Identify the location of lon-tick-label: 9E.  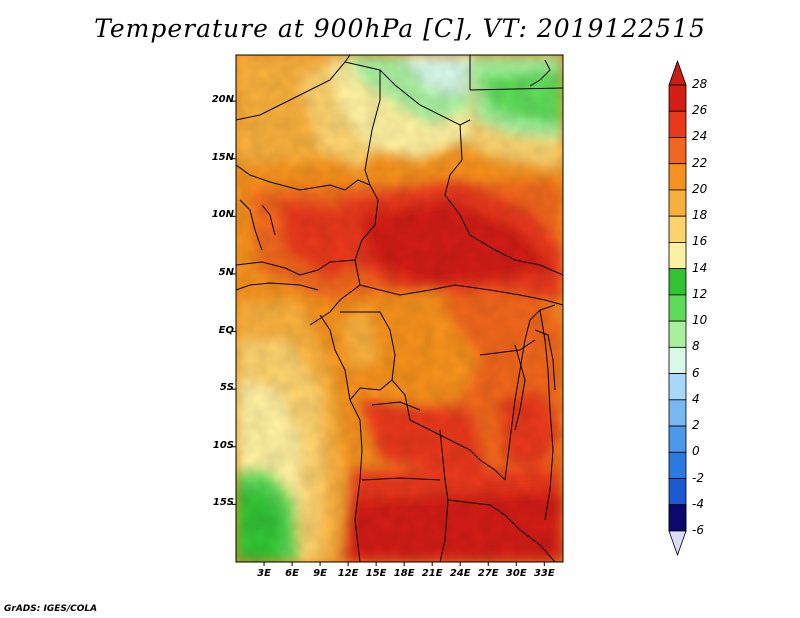
(320, 573).